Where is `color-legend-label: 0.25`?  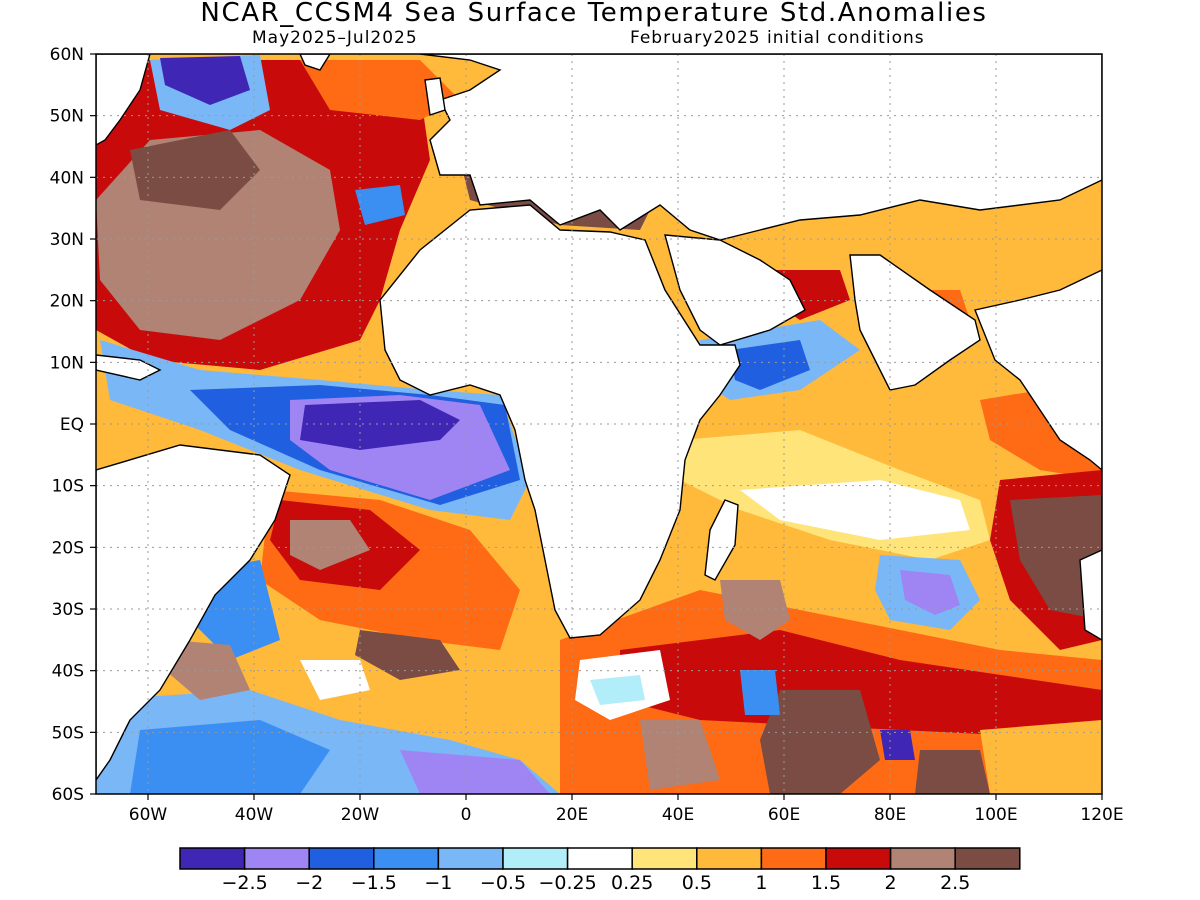
color-legend-label: 0.25 is located at coordinates (632, 883).